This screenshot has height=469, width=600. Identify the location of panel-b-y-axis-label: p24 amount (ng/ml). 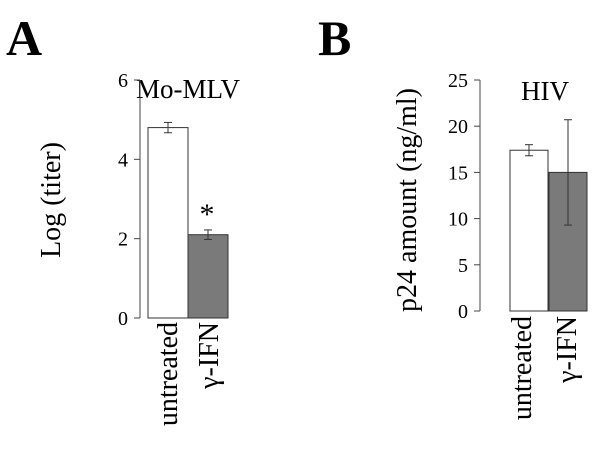
(407, 200).